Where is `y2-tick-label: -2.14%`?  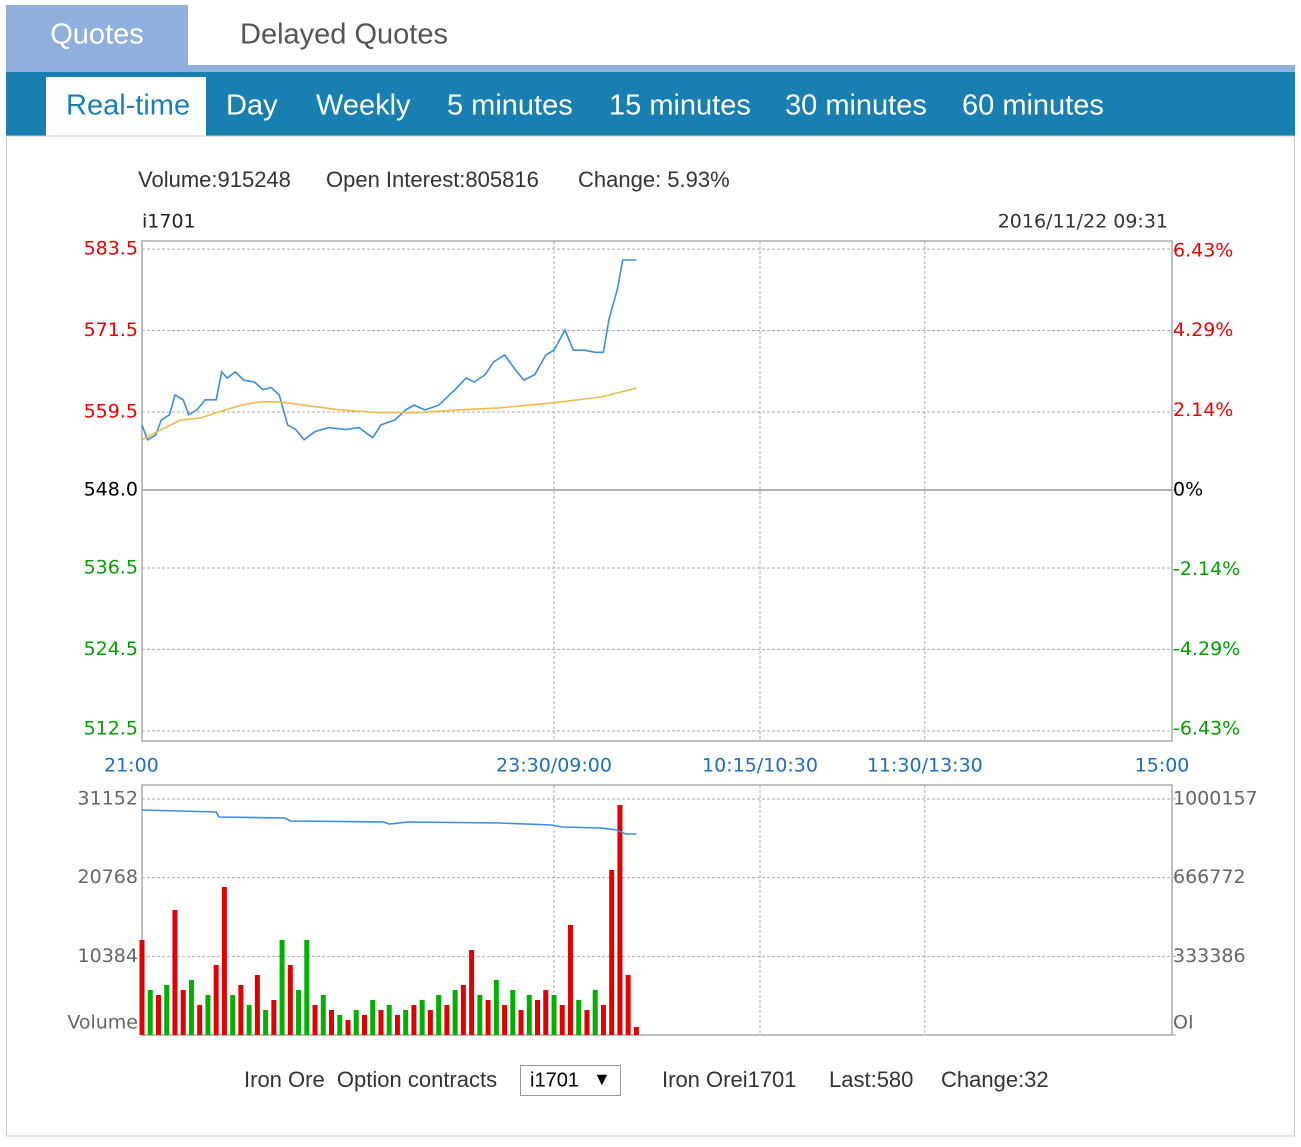
y2-tick-label: -2.14% is located at coordinates (1206, 569).